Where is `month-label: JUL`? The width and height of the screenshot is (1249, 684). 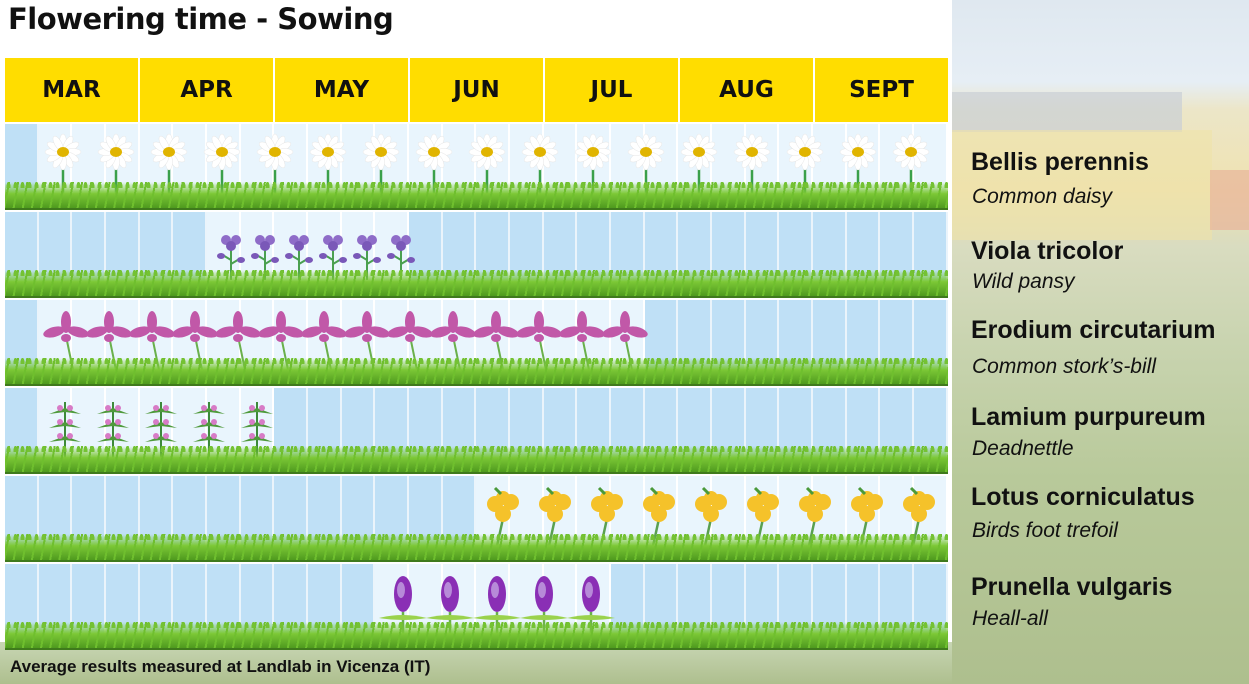
month-label: JUL is located at coordinates (612, 90).